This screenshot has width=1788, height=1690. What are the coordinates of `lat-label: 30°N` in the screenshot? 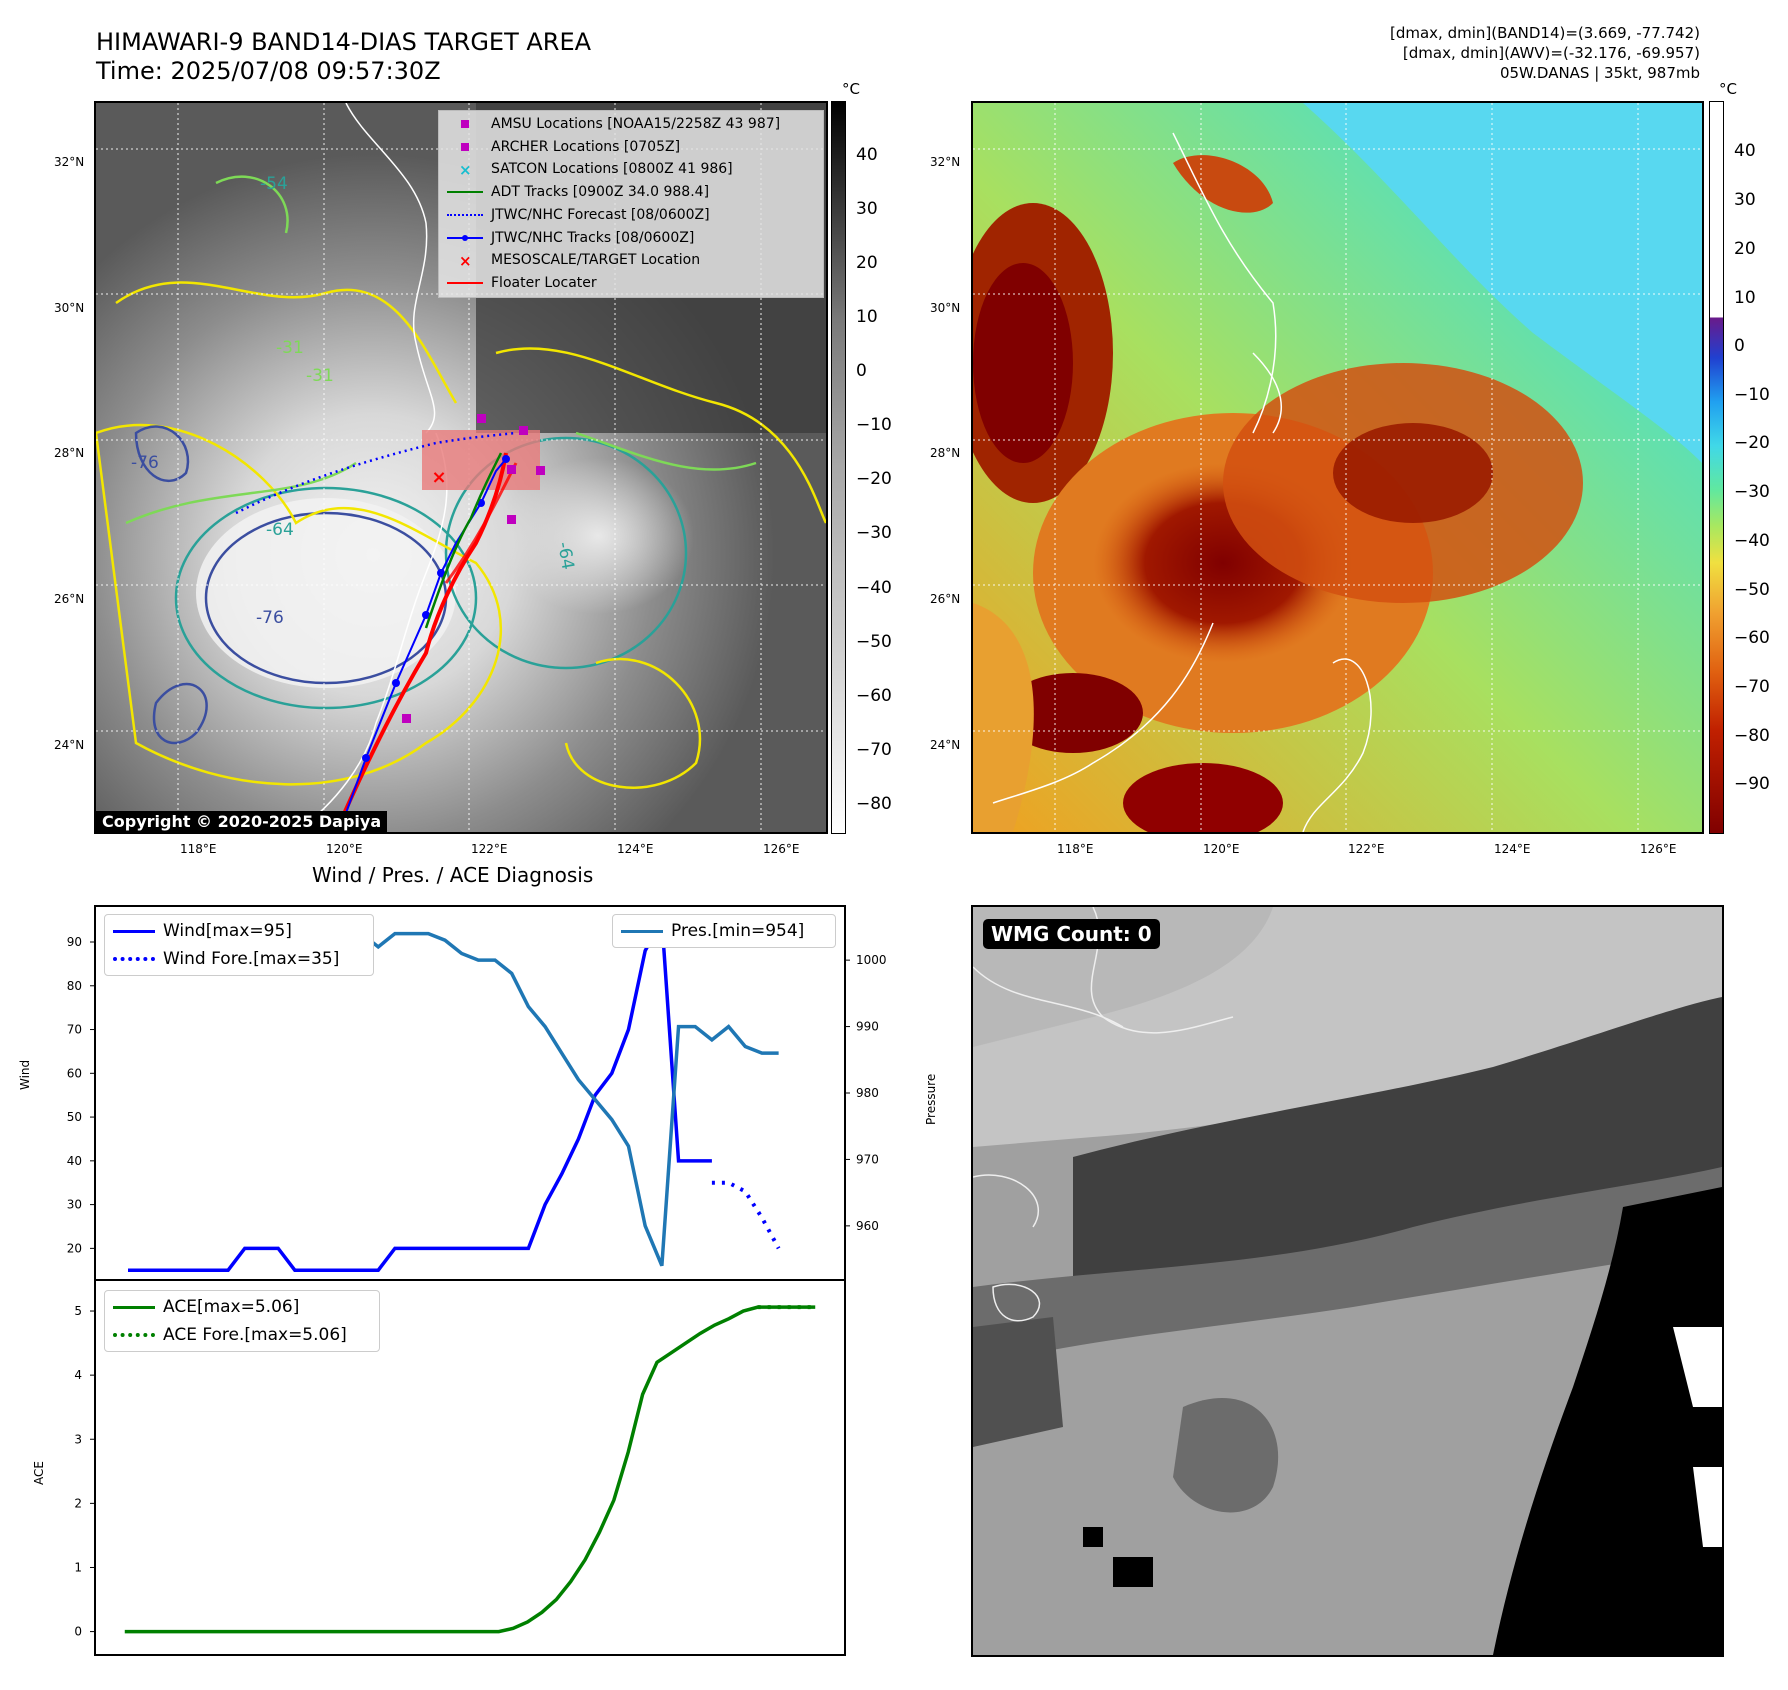 It's located at (69, 308).